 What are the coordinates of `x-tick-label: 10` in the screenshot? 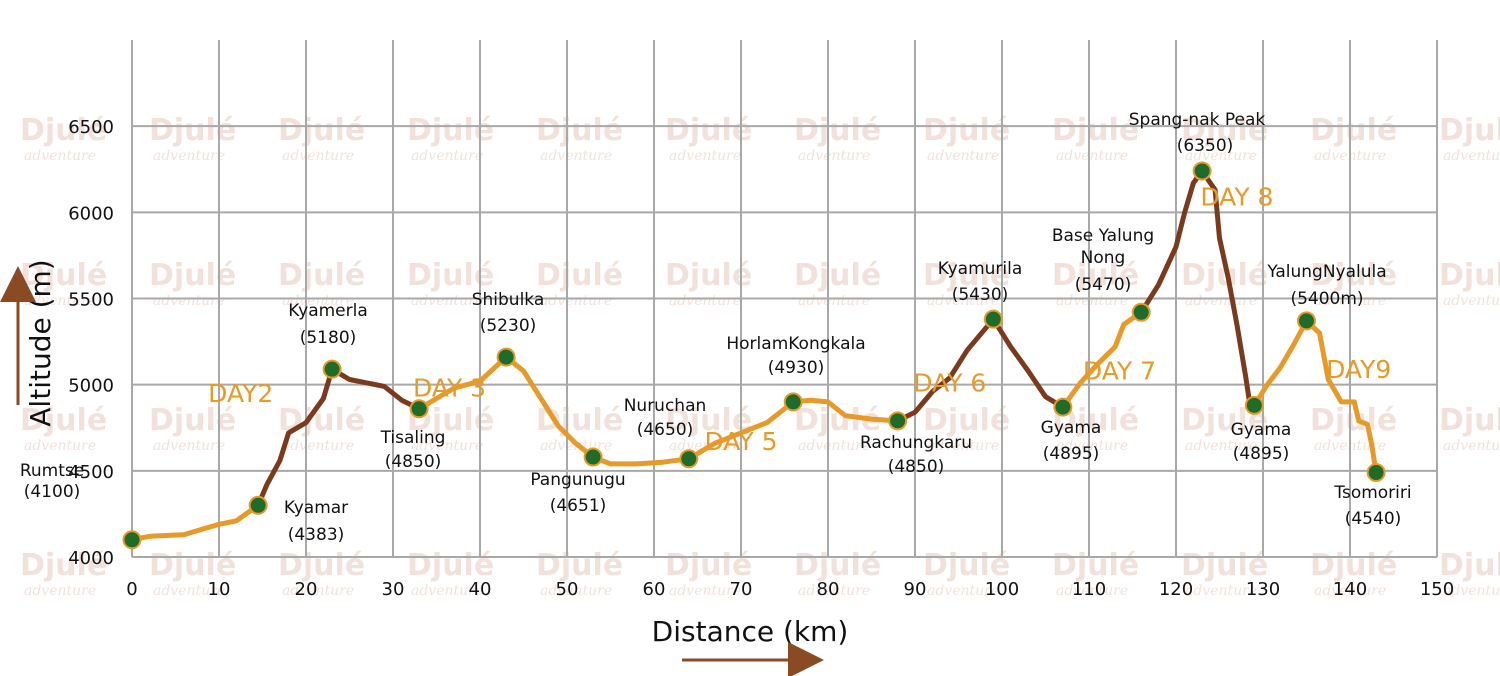 It's located at (219, 589).